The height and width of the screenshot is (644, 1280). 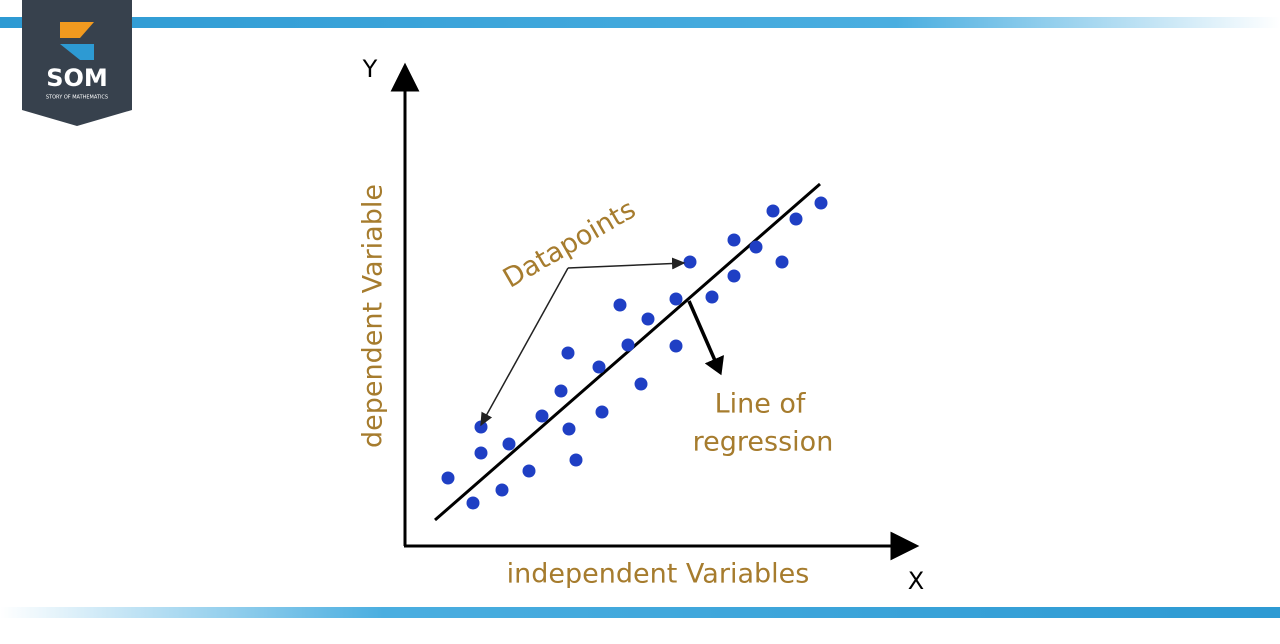 I want to click on logo-mark-bottom, so click(x=77, y=52).